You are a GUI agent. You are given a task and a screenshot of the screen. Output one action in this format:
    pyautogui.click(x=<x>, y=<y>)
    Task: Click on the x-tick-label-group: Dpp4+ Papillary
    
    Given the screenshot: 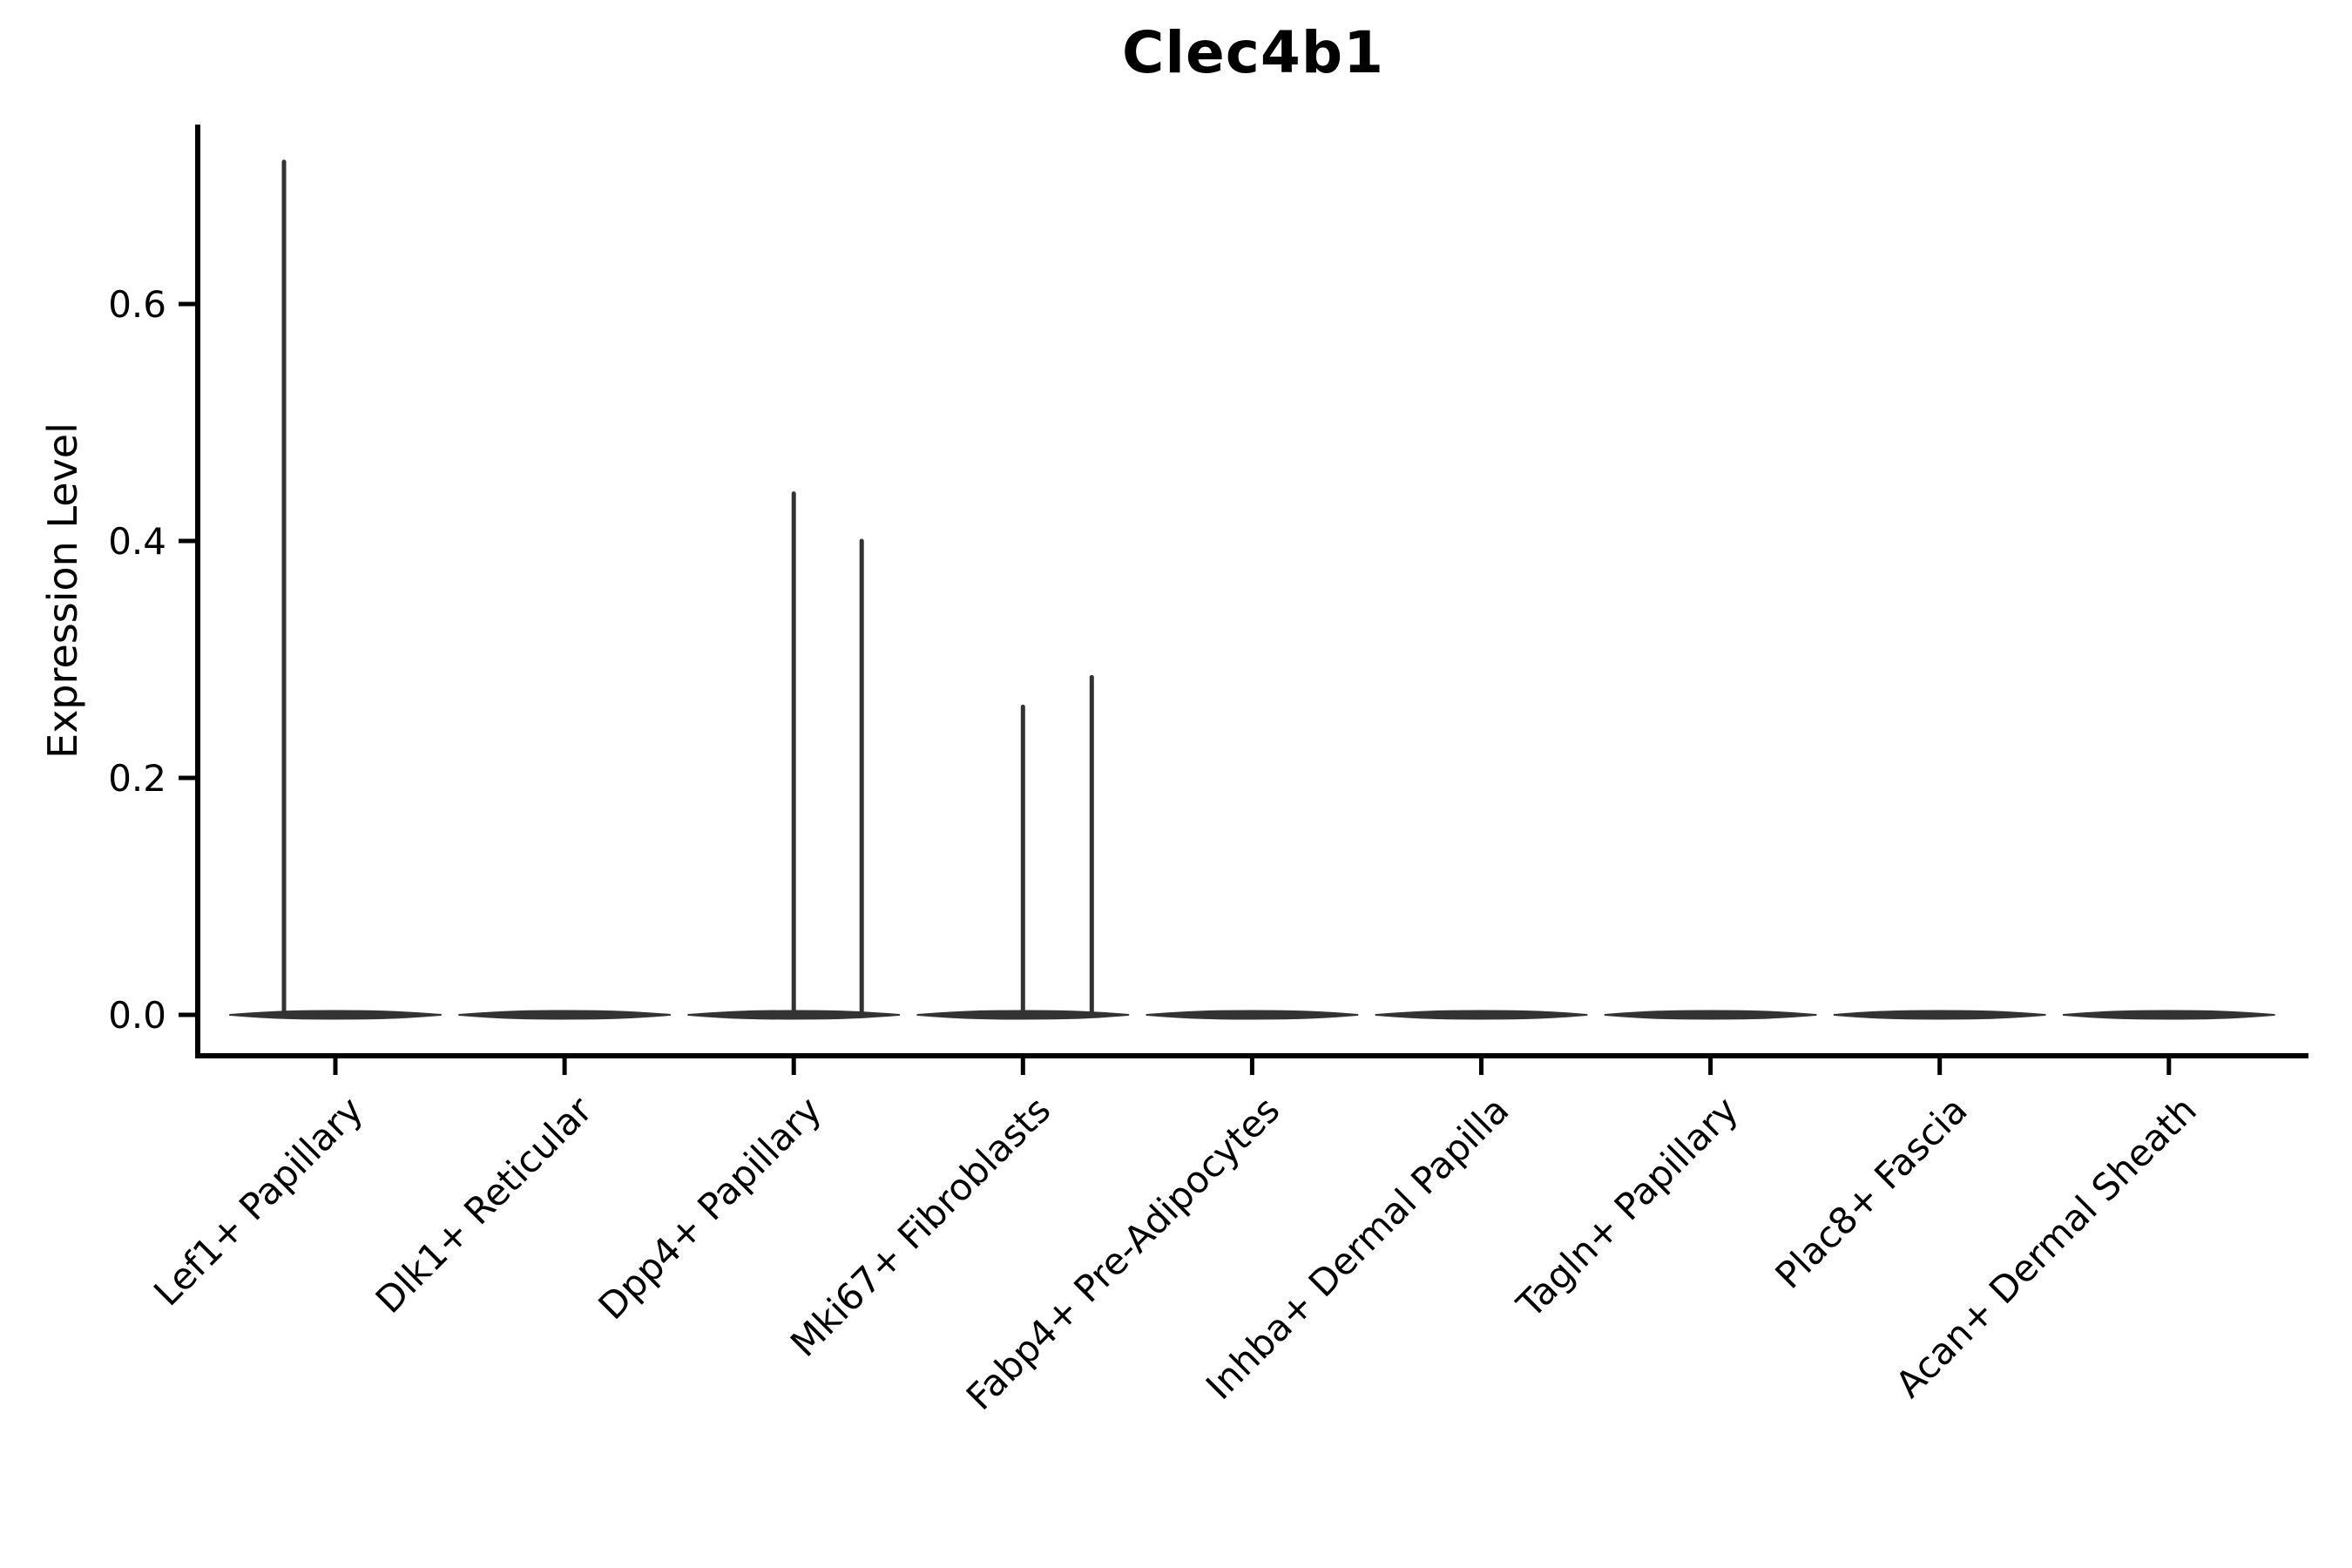 What is the action you would take?
    pyautogui.click(x=709, y=1208)
    